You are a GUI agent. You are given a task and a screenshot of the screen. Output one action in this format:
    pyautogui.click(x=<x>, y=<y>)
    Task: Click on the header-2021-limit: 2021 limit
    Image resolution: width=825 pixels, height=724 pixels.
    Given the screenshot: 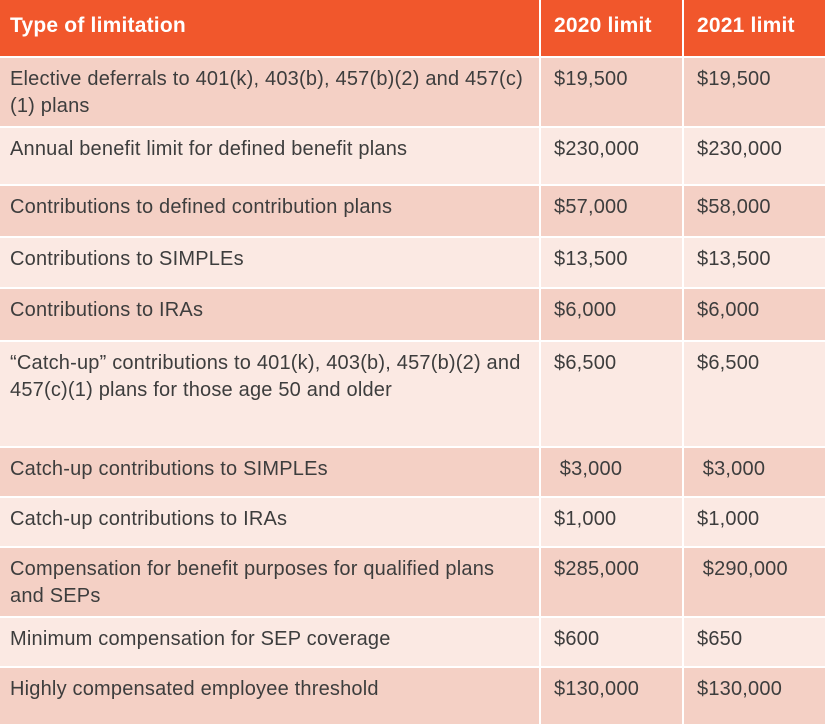 What is the action you would take?
    pyautogui.click(x=753, y=29)
    